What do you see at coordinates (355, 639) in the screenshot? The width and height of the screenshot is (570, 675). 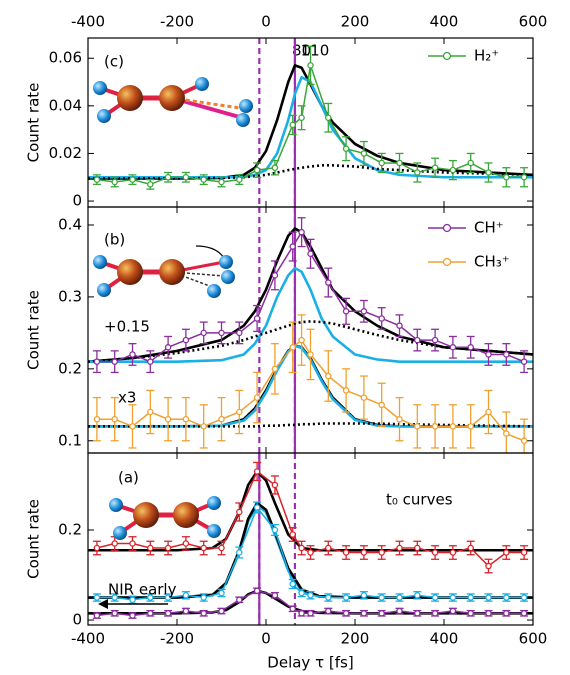 I see `x-tick-label: 200` at bounding box center [355, 639].